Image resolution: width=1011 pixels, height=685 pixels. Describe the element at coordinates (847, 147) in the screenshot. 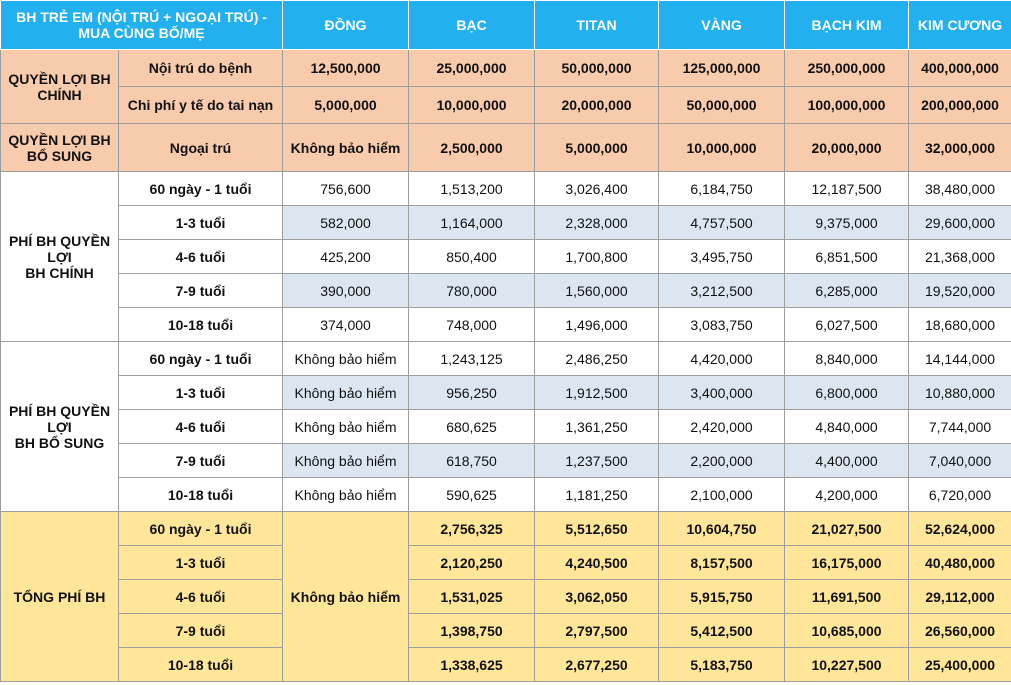

I see `value-cell: 20,000,000` at that location.